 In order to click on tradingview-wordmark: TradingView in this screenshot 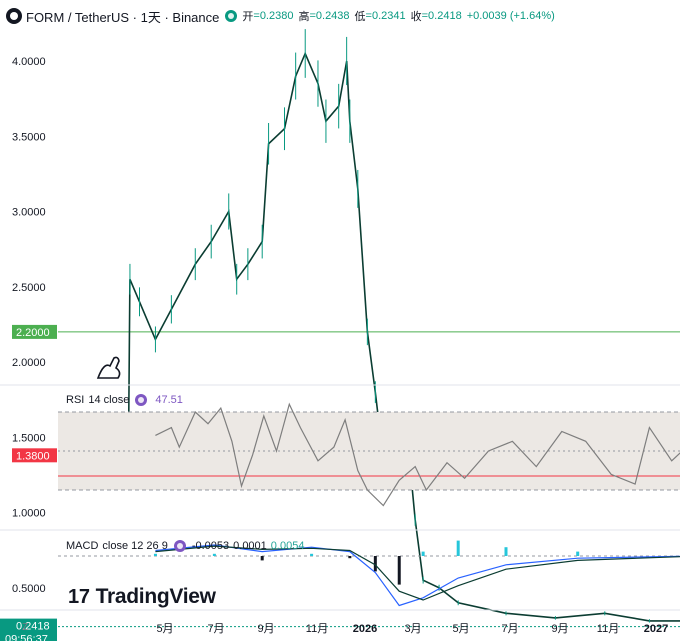, I will do `click(155, 596)`.